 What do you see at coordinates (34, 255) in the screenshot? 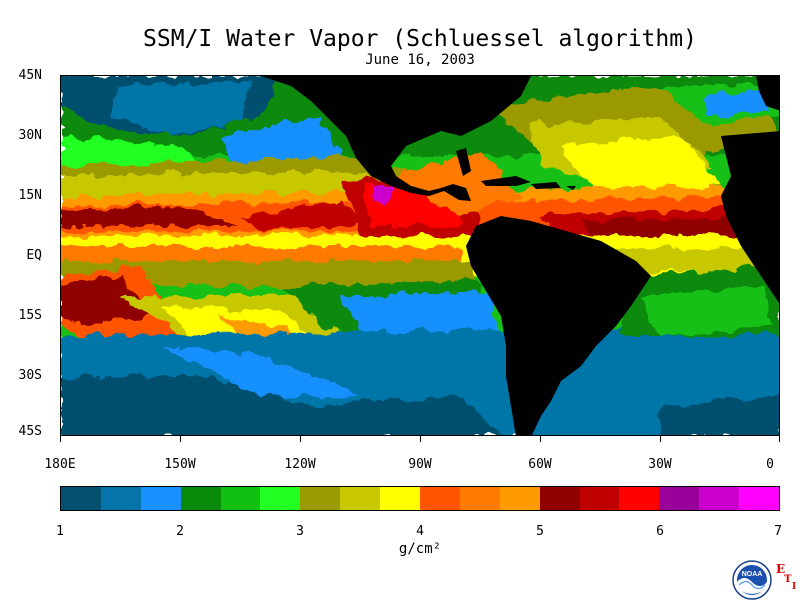
I see `lat-label-eq: EQ` at bounding box center [34, 255].